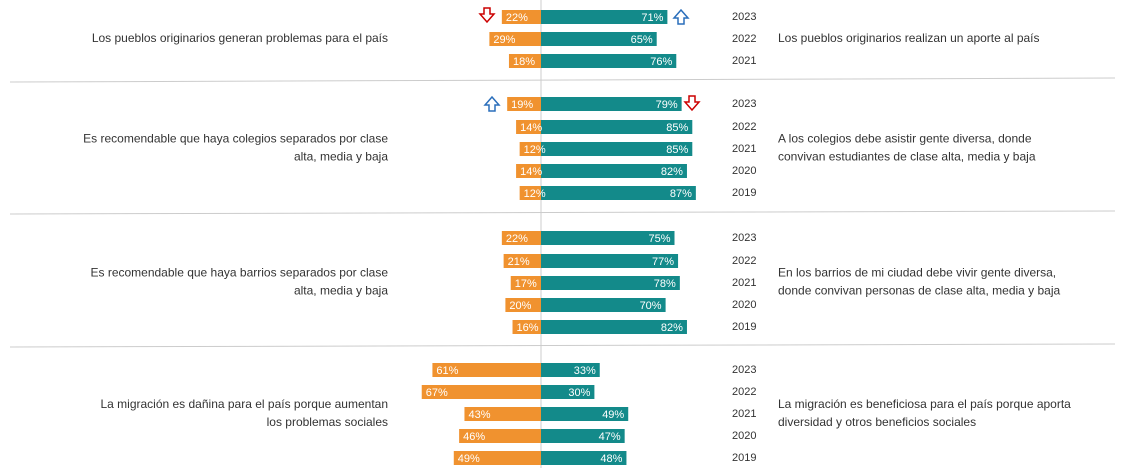 Image resolution: width=1132 pixels, height=468 pixels. What do you see at coordinates (520, 306) in the screenshot?
I see `value-label: 20%` at bounding box center [520, 306].